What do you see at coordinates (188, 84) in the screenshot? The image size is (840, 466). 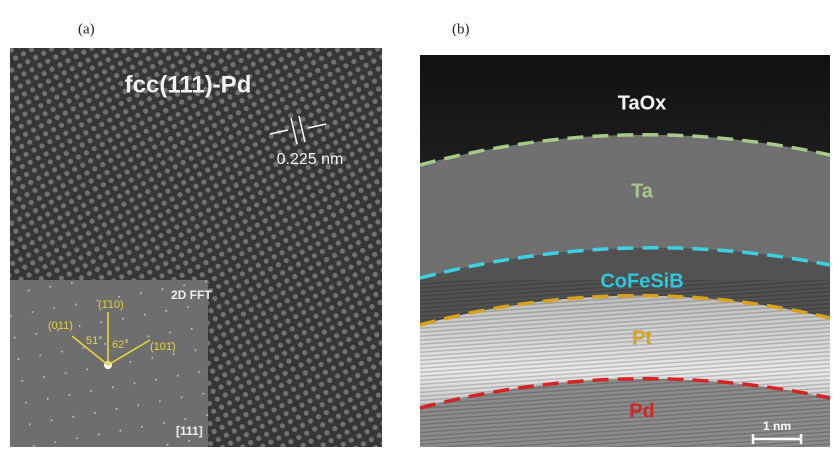 I see `image-title: fcc(111)-Pd` at bounding box center [188, 84].